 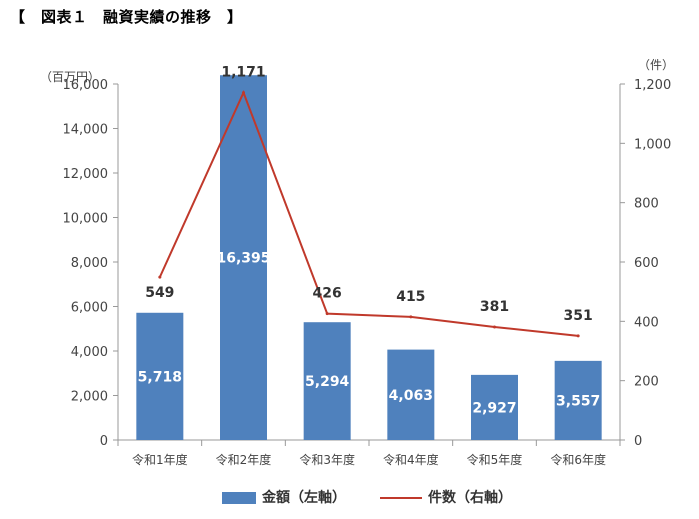 What do you see at coordinates (652, 85) in the screenshot?
I see `right-tick-label: 1,200` at bounding box center [652, 85].